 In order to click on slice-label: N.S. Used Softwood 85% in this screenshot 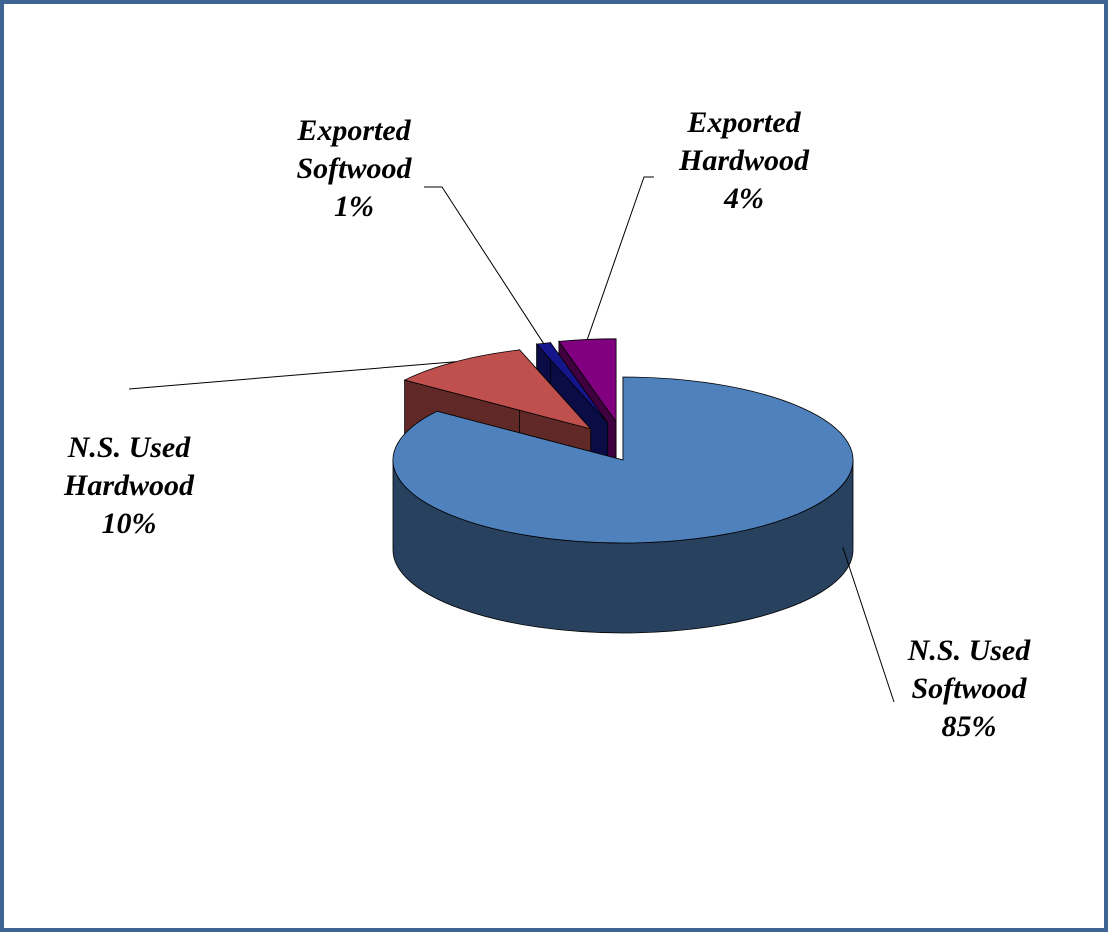, I will do `click(969, 689)`.